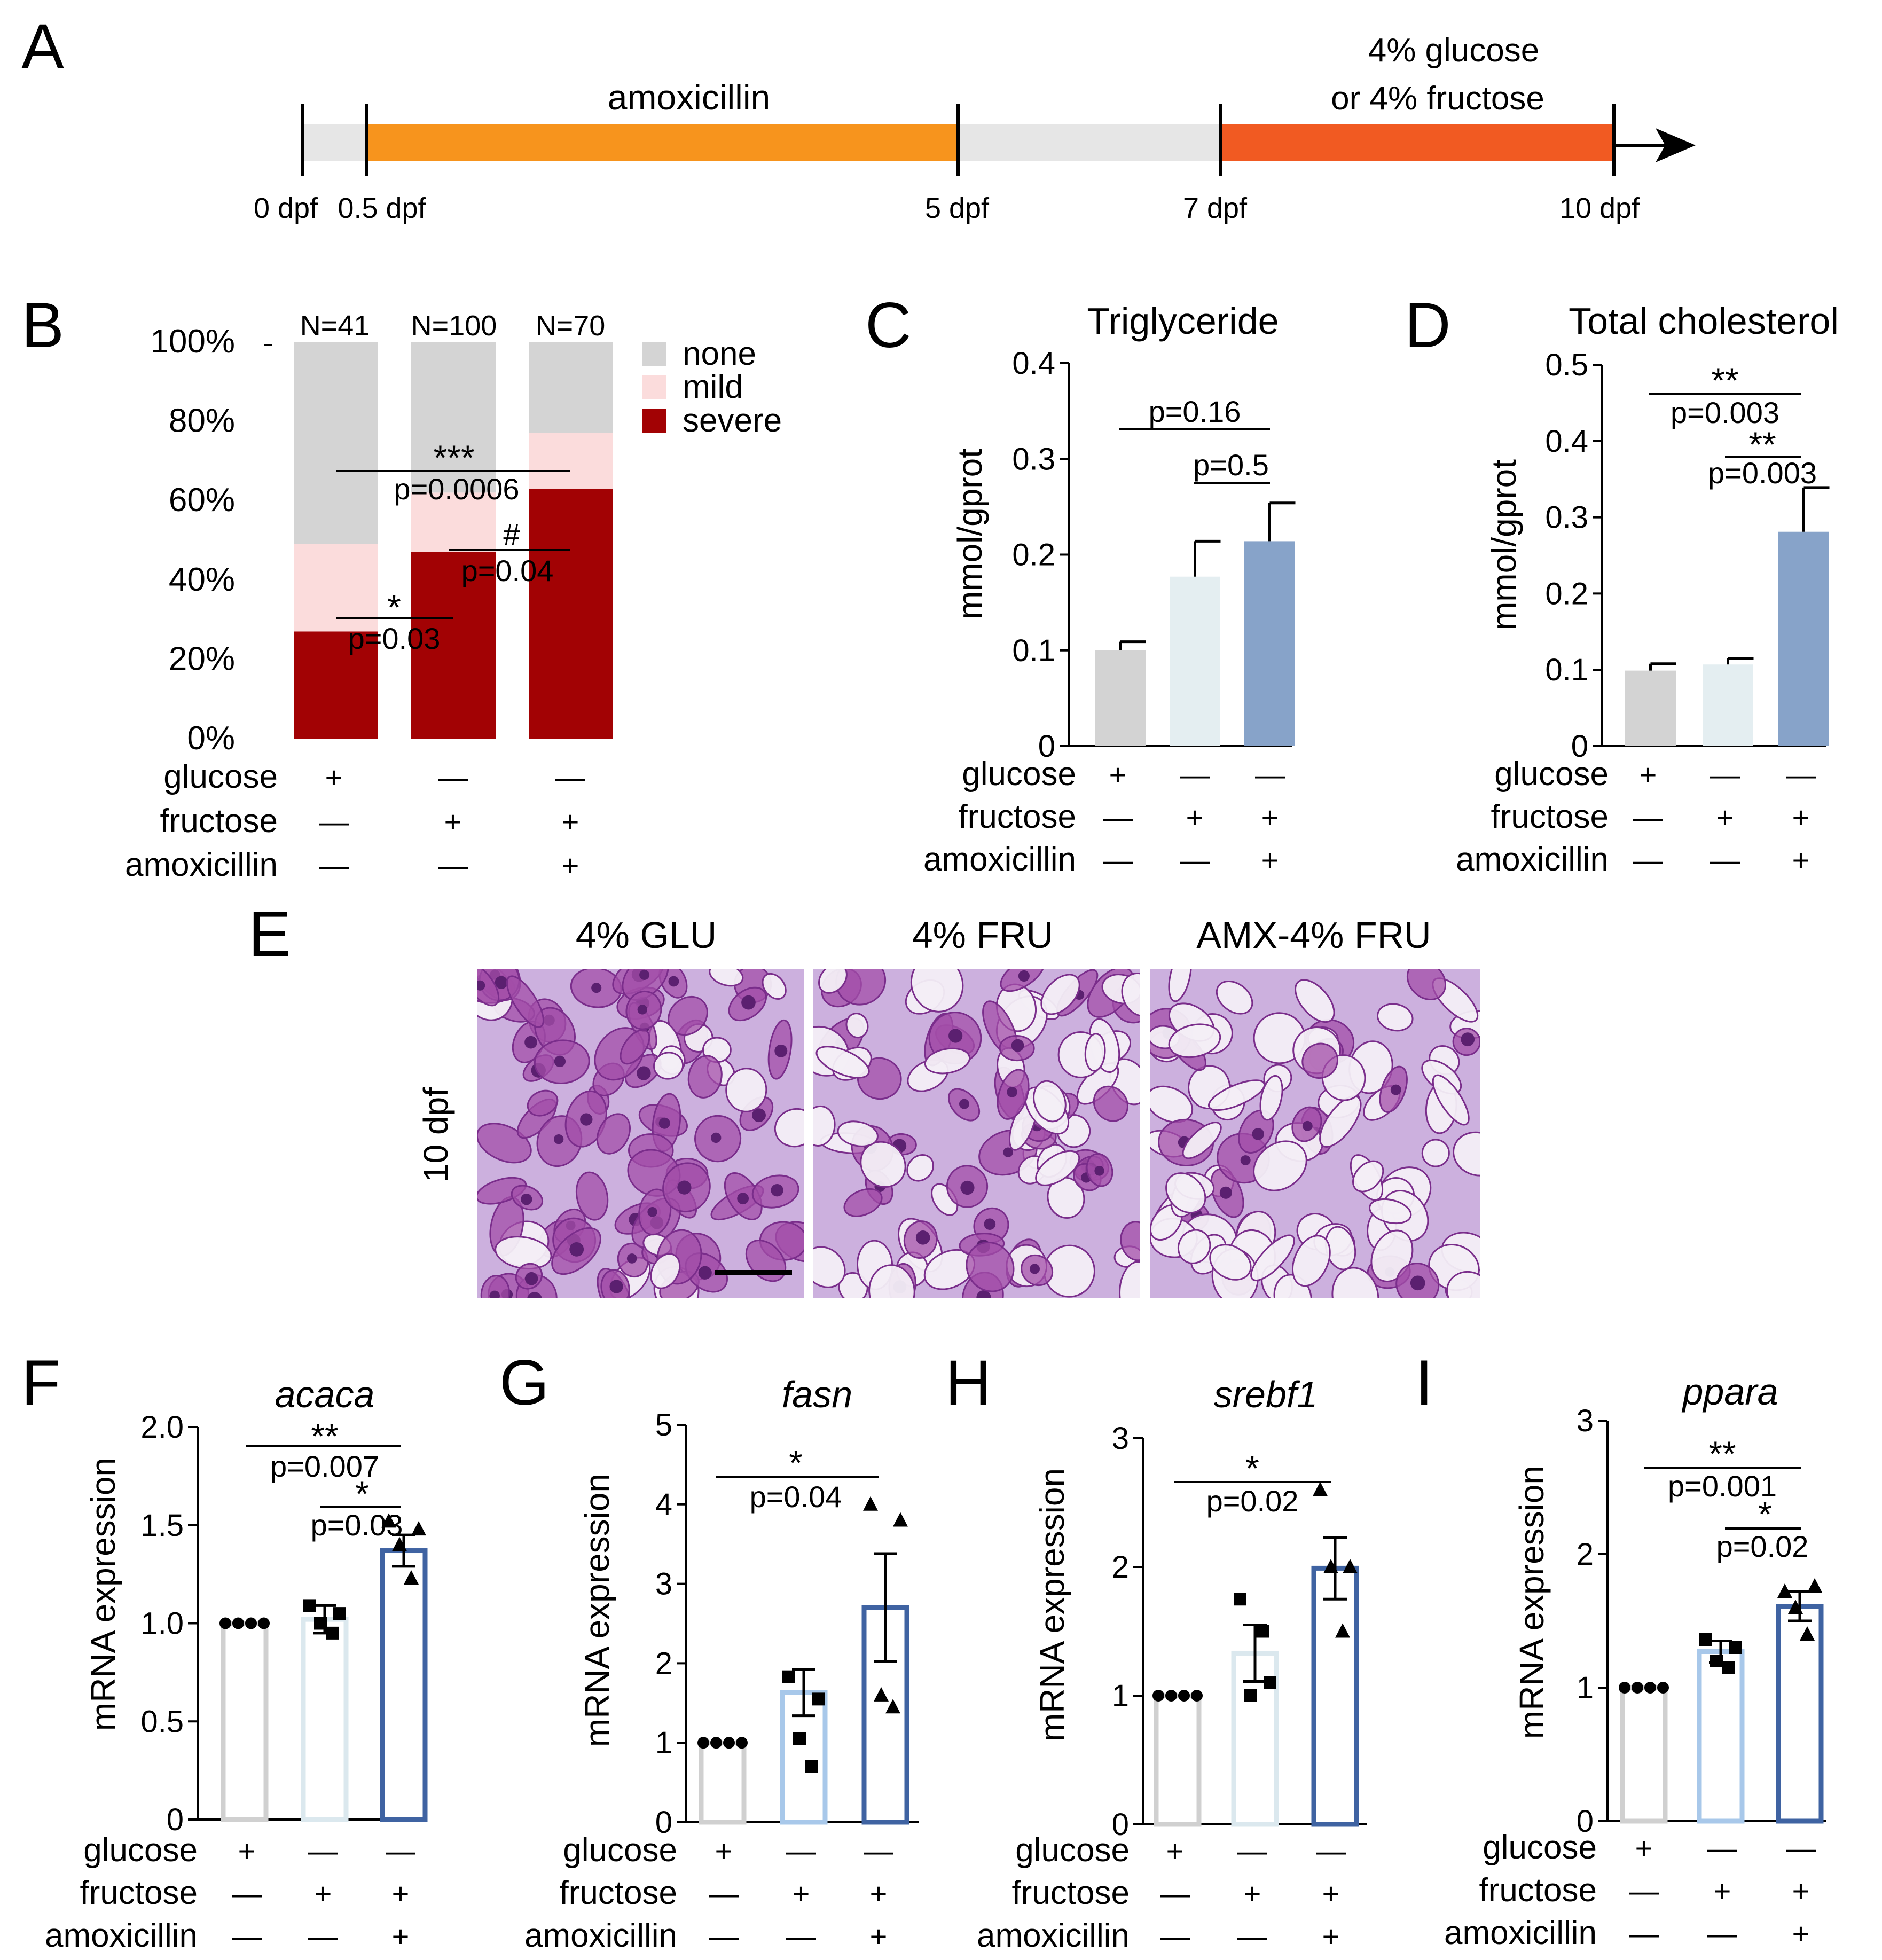  I want to click on y-tick-label: 100%, so click(193, 341).